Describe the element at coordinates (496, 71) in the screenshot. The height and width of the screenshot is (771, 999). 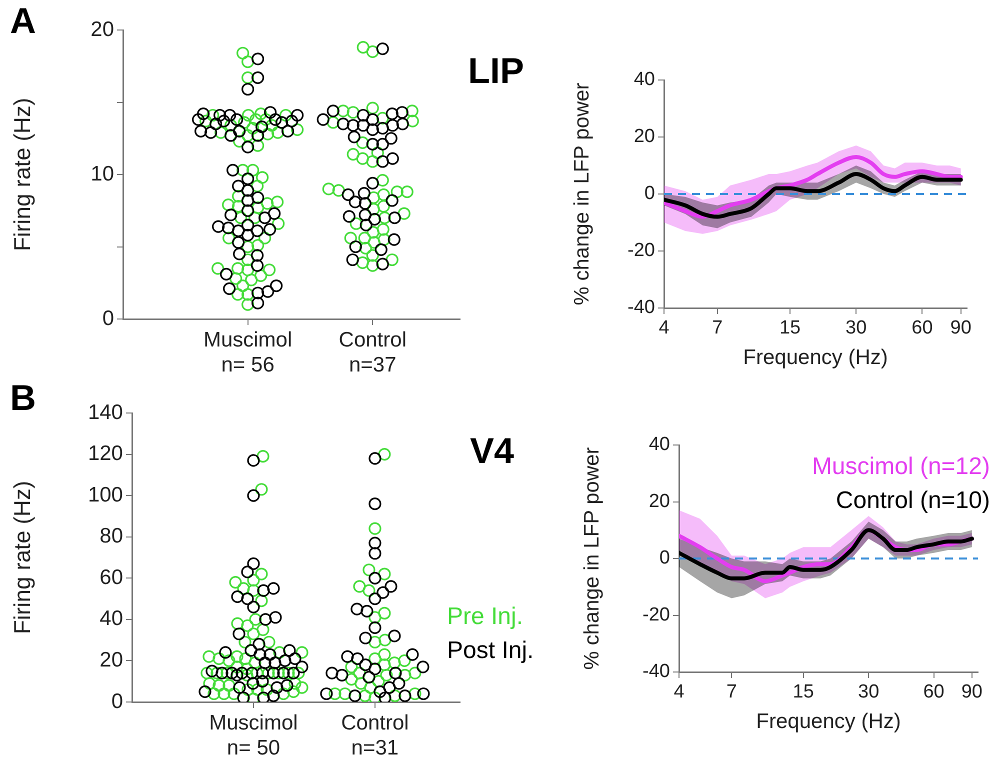
I see `text: LIP` at that location.